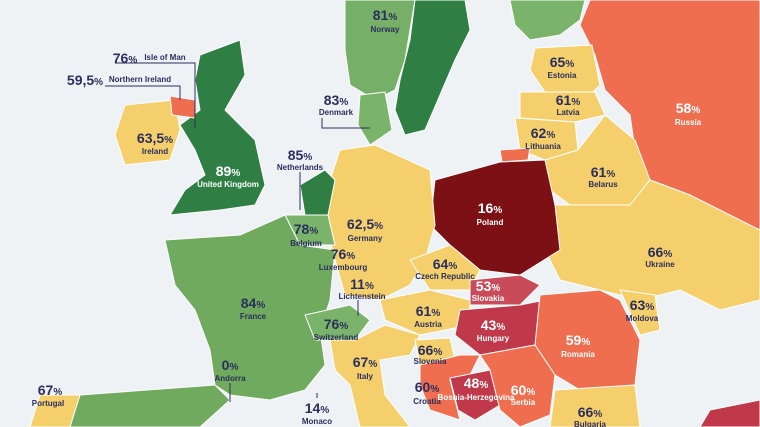 Image resolution: width=760 pixels, height=427 pixels. What do you see at coordinates (306, 243) in the screenshot?
I see `region-name: Belgium` at bounding box center [306, 243].